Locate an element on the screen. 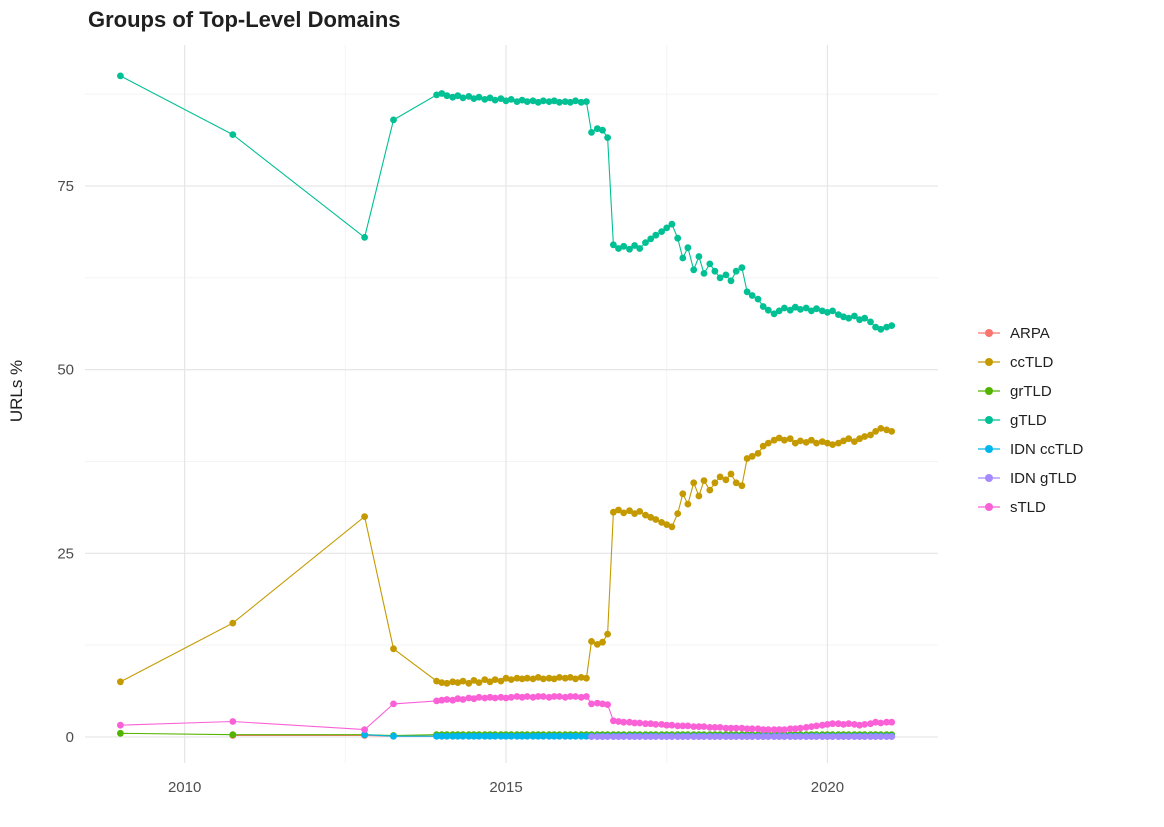 The width and height of the screenshot is (1164, 827). y-axis-title: URLs % is located at coordinates (16, 391).